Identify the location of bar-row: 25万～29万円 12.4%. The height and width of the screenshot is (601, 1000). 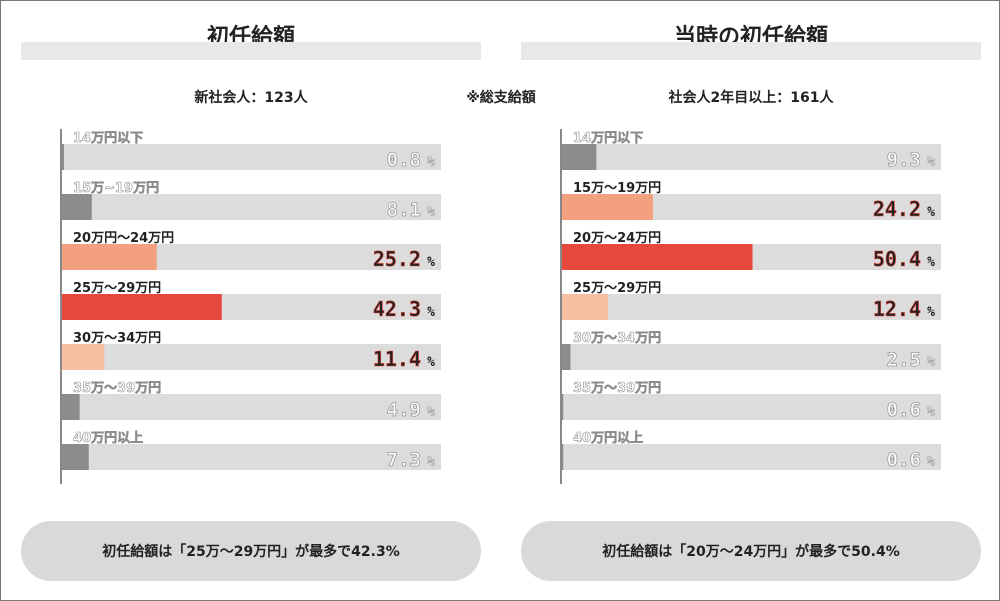
(751, 301).